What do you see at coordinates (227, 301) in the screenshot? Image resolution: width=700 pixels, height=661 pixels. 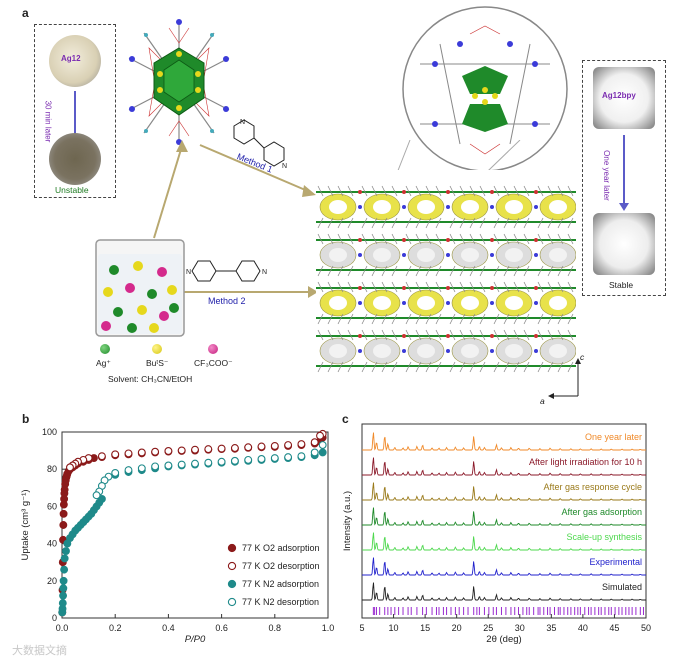 I see `method2-label: Method 2` at bounding box center [227, 301].